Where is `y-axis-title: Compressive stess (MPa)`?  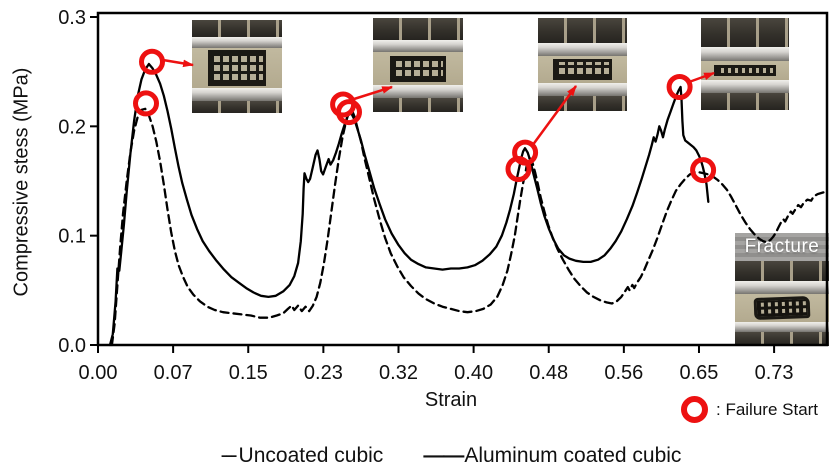
y-axis-title: Compressive stess (MPa) is located at coordinates (21, 182).